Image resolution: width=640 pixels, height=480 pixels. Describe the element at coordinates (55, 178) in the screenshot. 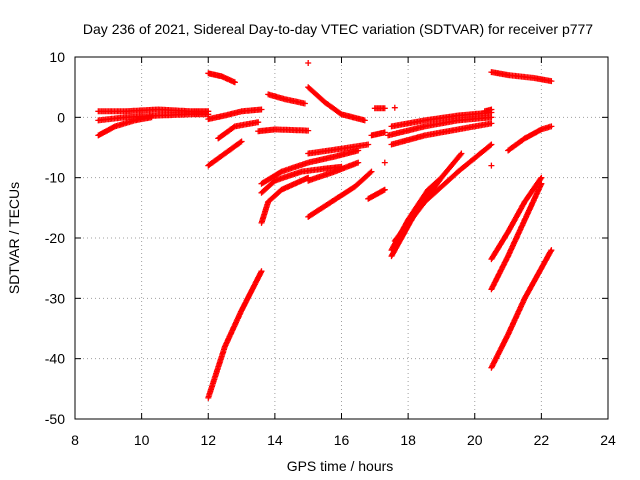

I see `y-tick-label: -10` at that location.